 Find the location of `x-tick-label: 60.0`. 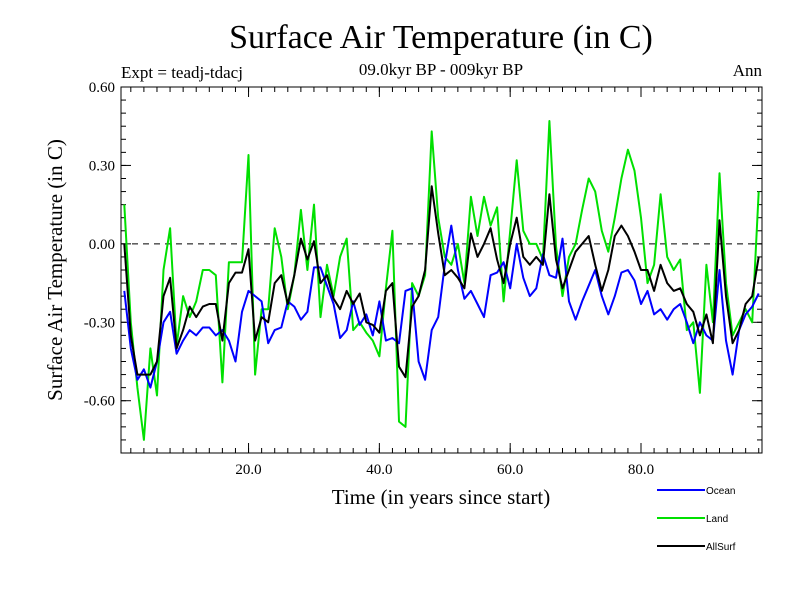

x-tick-label: 60.0 is located at coordinates (510, 470).